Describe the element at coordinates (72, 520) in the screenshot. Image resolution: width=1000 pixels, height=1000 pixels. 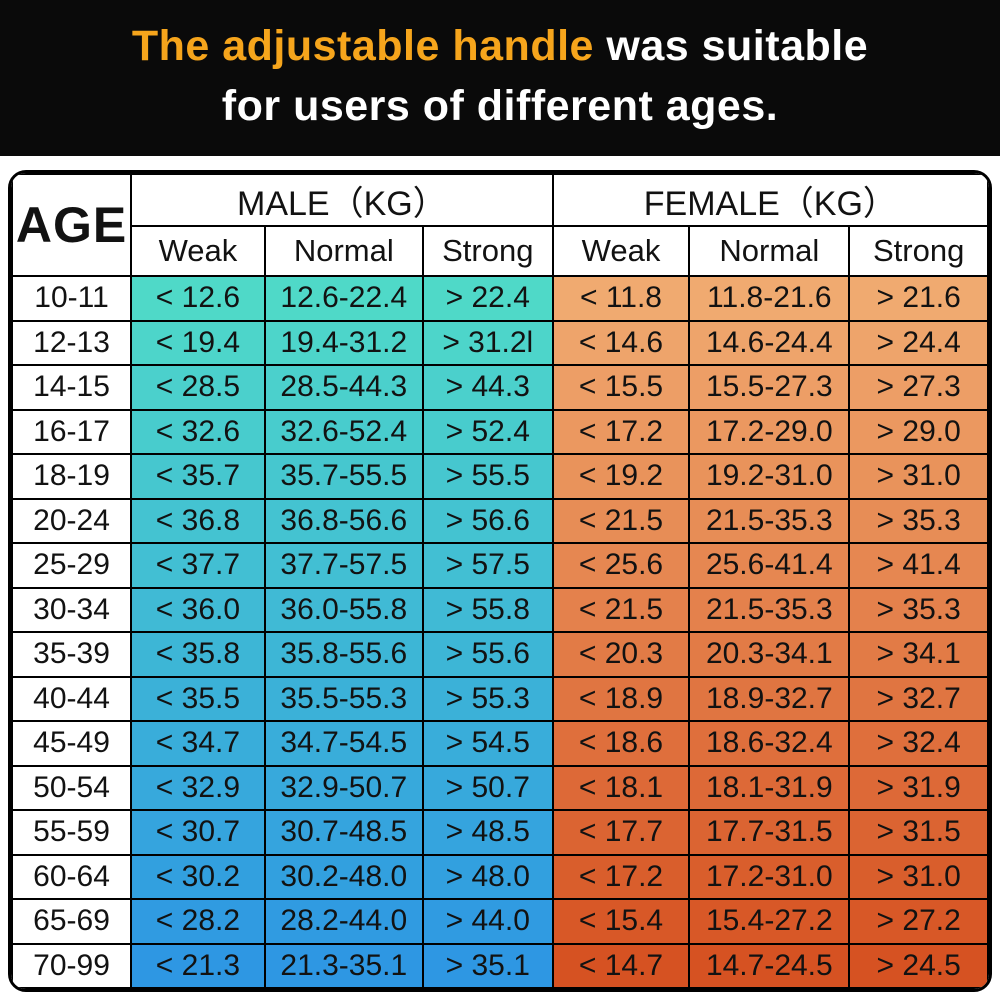
I see `age-cell: 20-24` at that location.